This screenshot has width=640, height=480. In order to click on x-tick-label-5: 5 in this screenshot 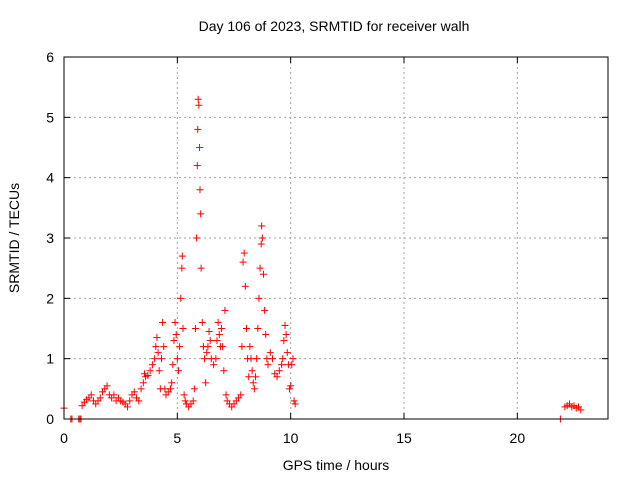, I will do `click(177, 438)`.